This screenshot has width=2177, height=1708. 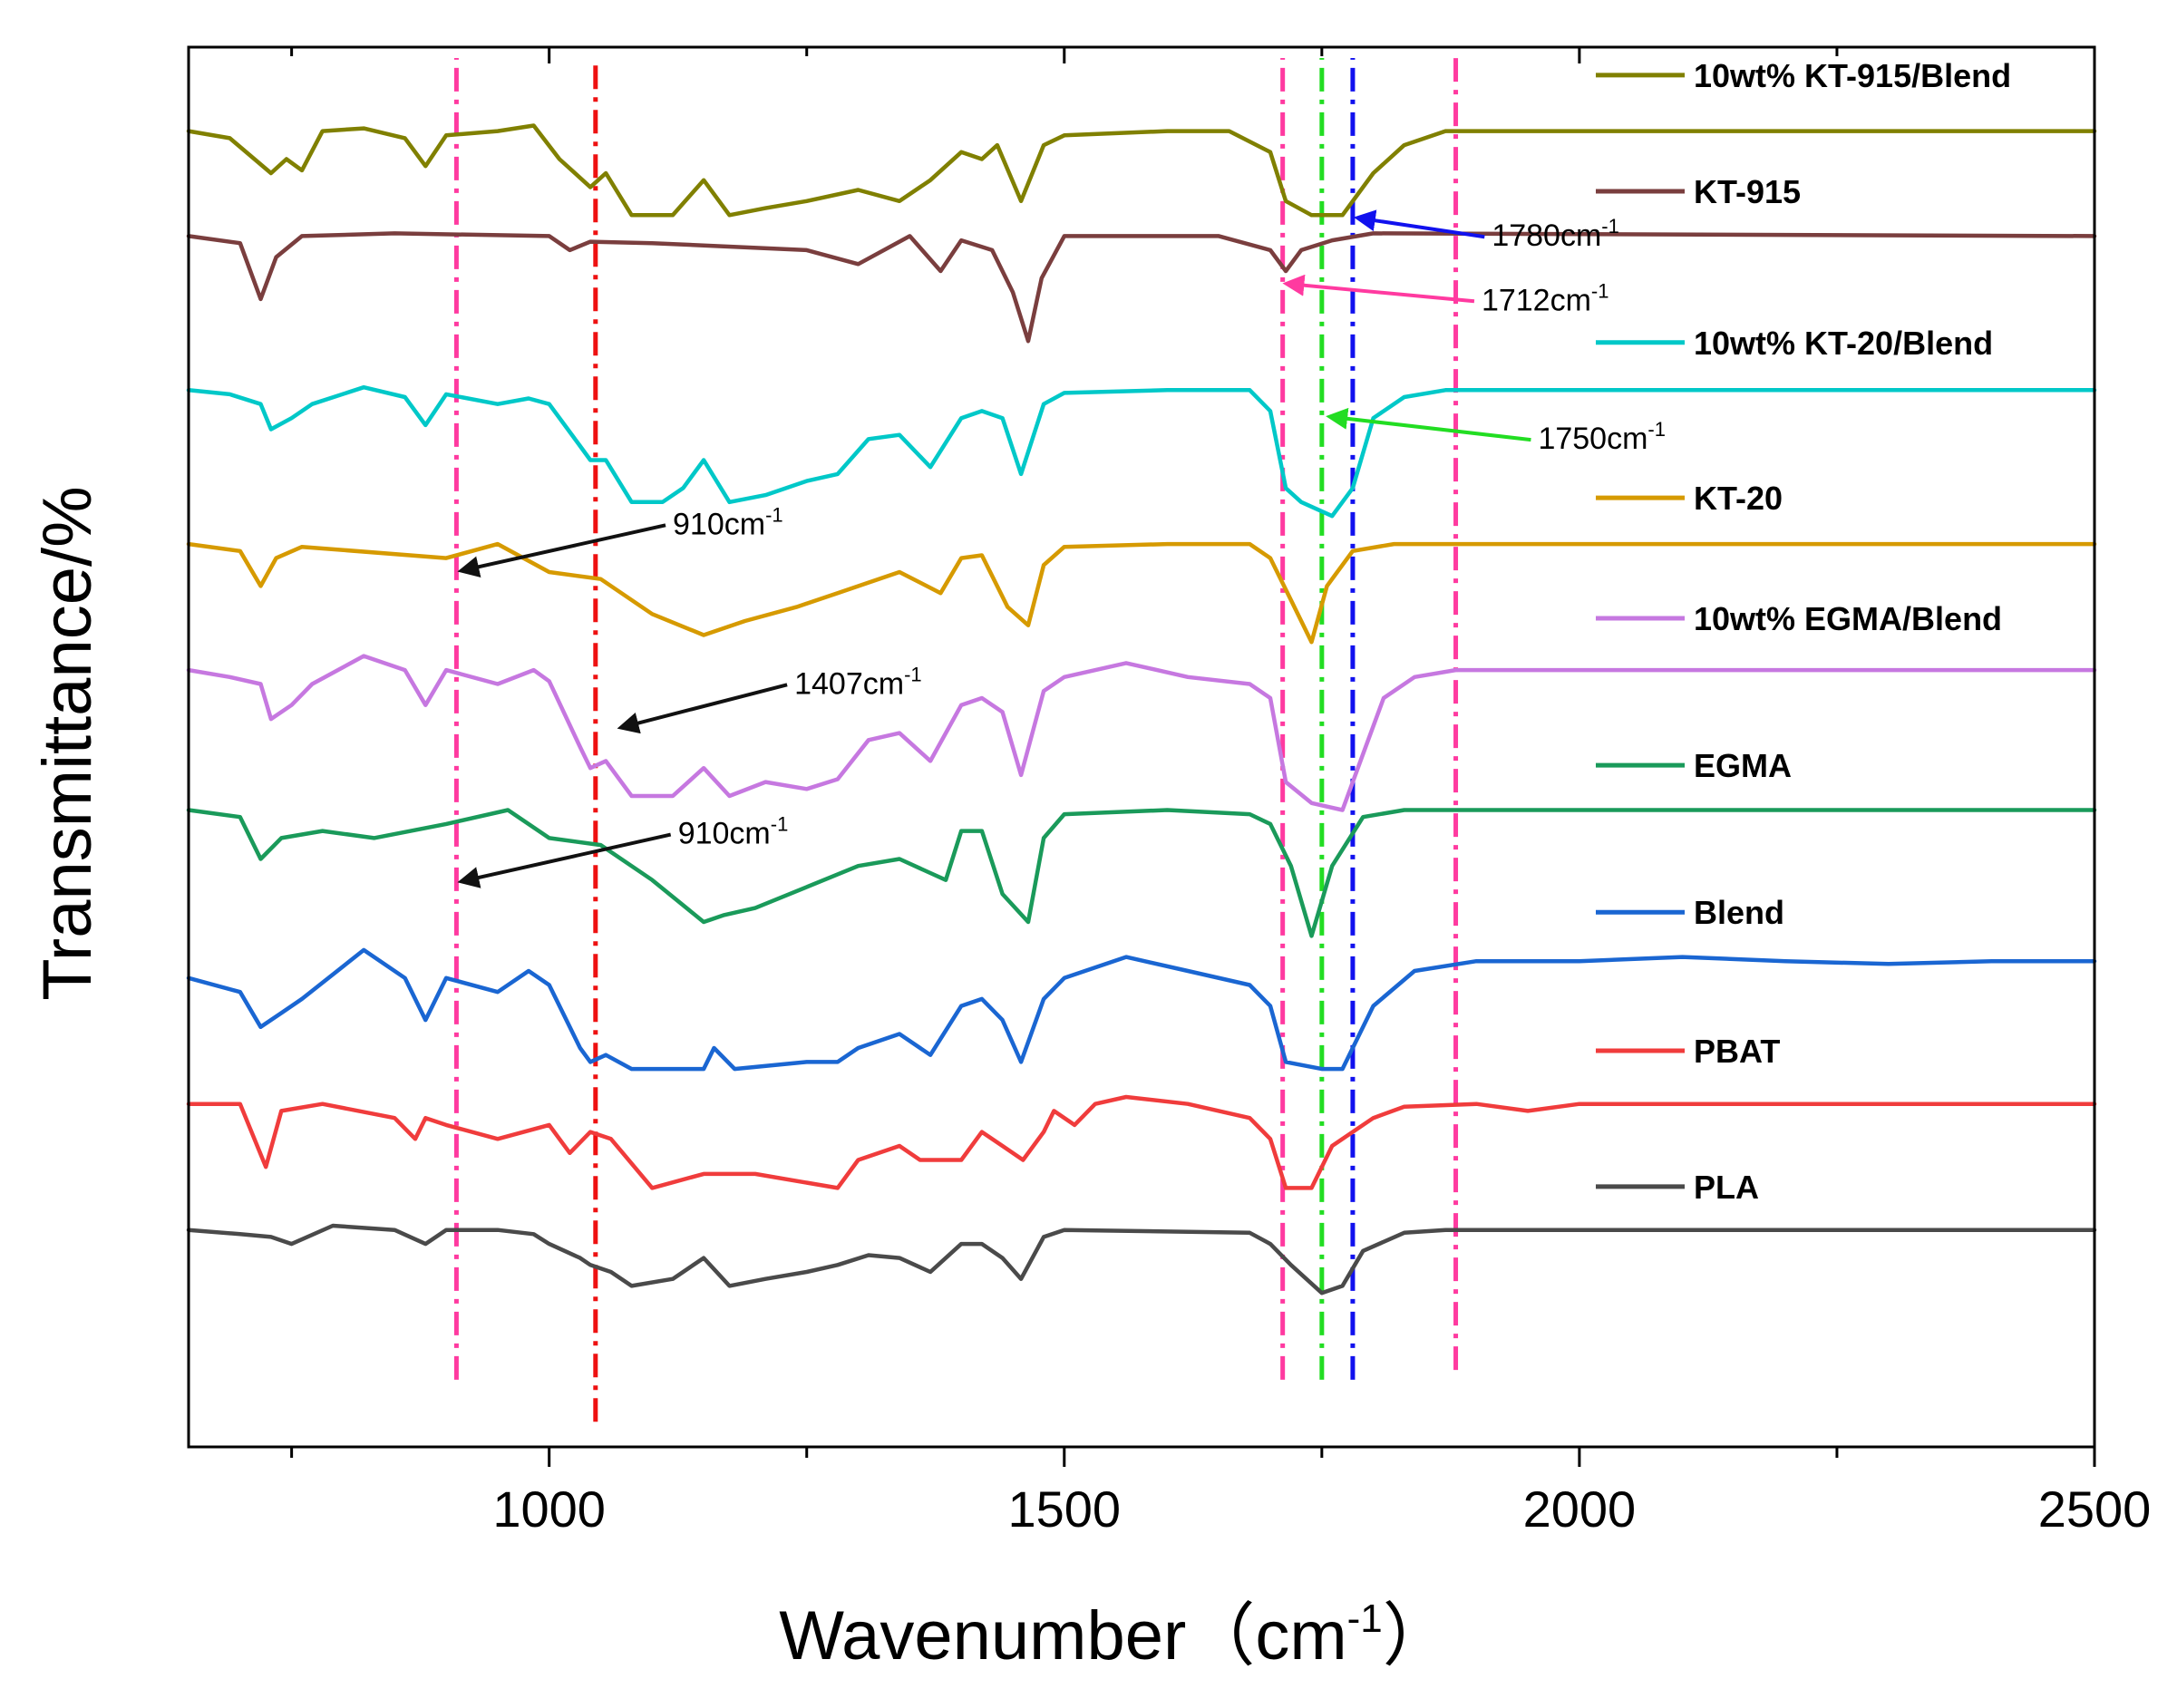 What do you see at coordinates (549, 1509) in the screenshot?
I see `x-tick-label: 1000` at bounding box center [549, 1509].